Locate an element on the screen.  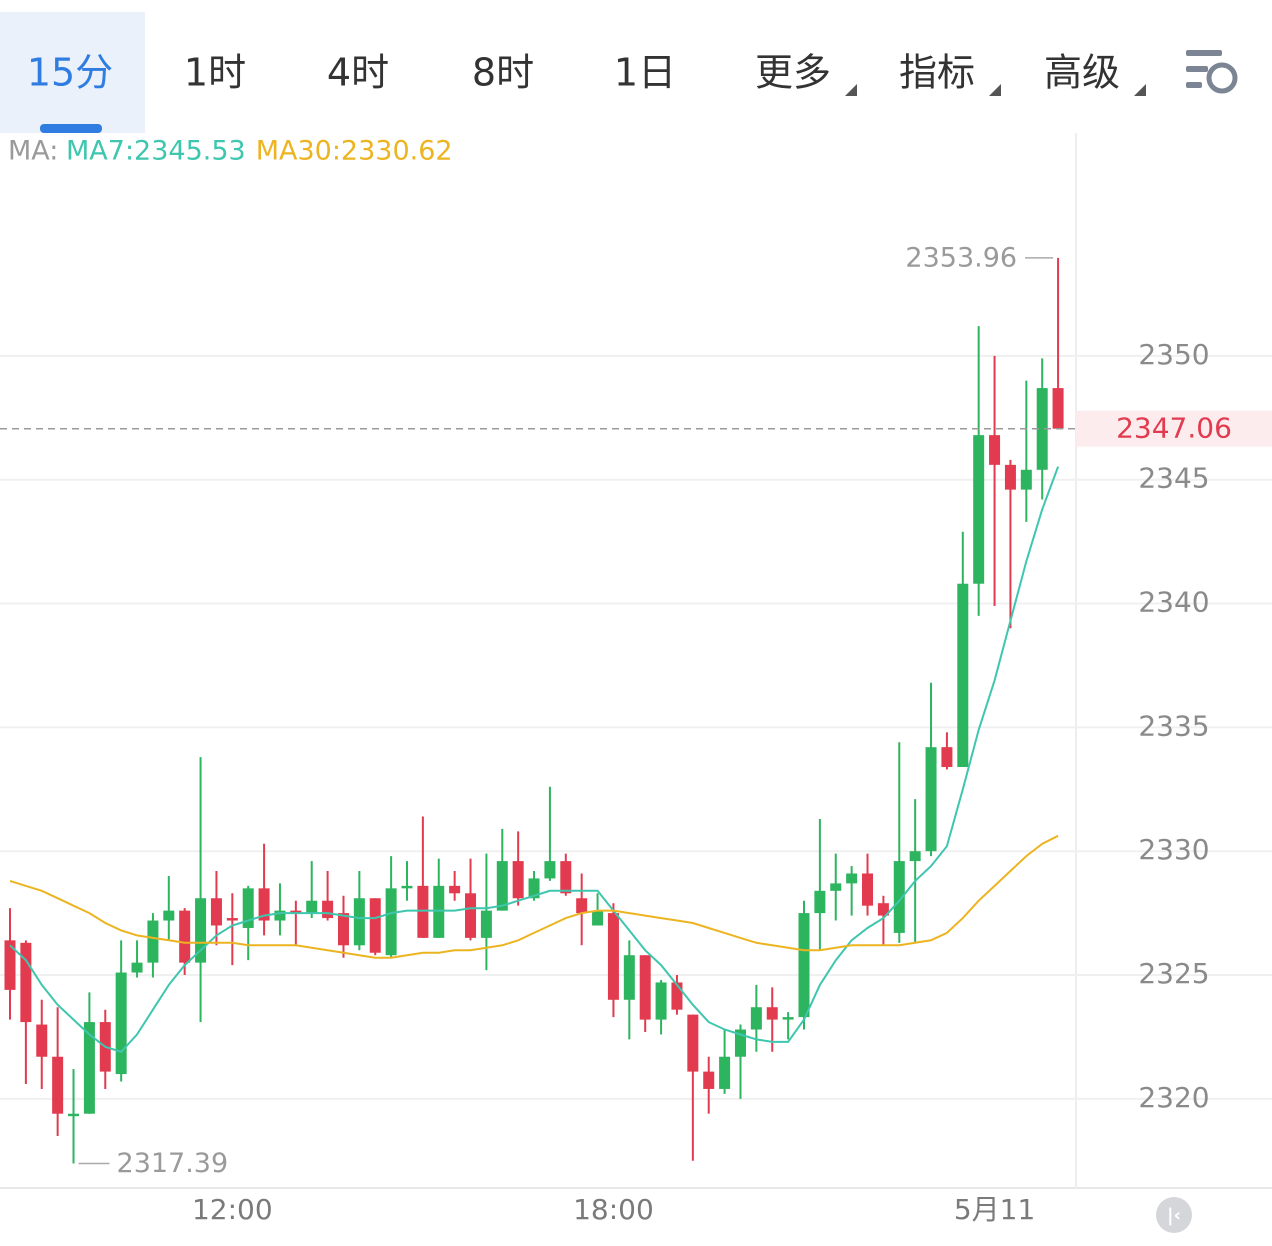
tab-label: 高级 is located at coordinates (1082, 73).